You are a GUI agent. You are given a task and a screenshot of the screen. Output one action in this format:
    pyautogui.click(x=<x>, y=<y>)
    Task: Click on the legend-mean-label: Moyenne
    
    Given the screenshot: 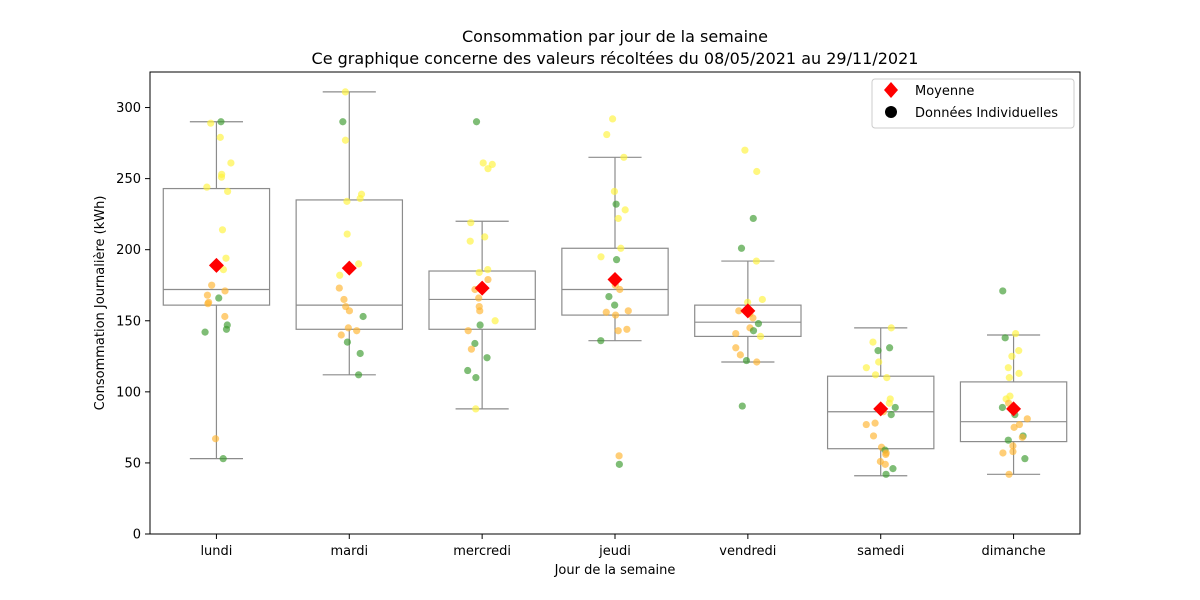 What is the action you would take?
    pyautogui.click(x=944, y=91)
    